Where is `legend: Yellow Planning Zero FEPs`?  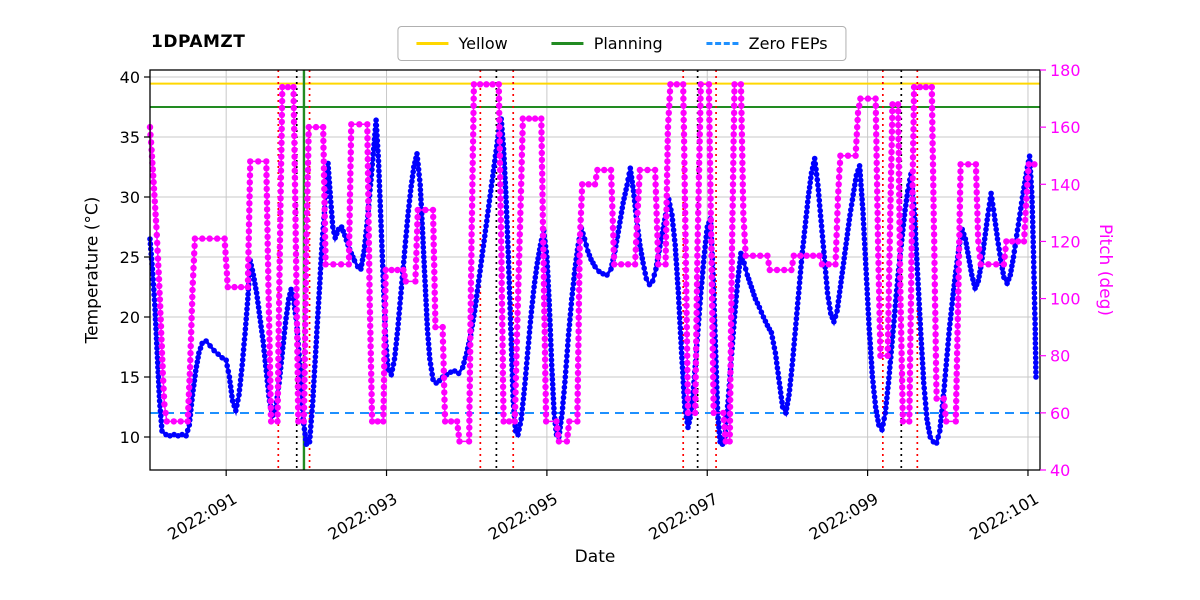 legend: Yellow Planning Zero FEPs is located at coordinates (622, 43).